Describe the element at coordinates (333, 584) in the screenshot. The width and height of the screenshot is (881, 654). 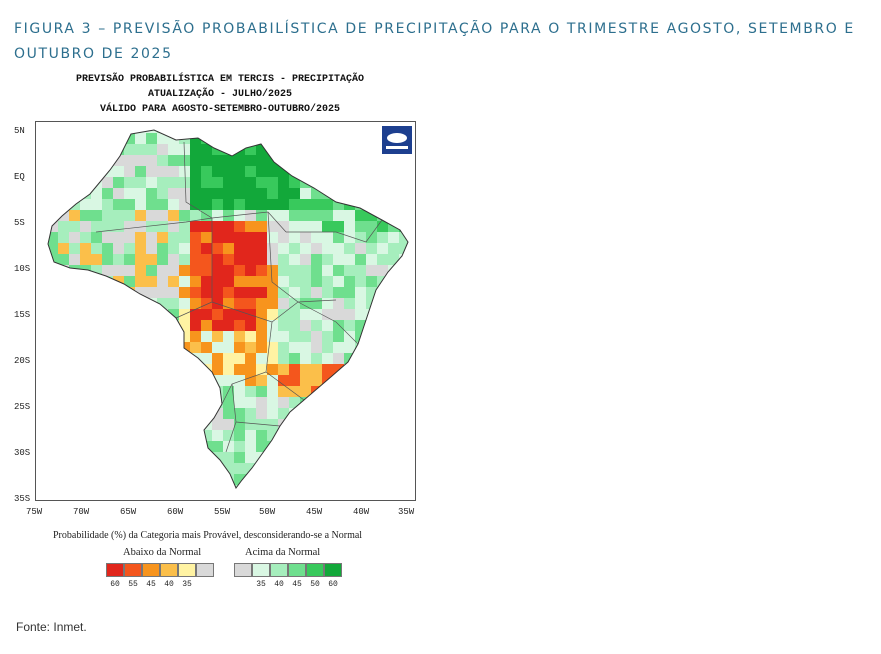
I see `legend-tick-above: 60` at that location.